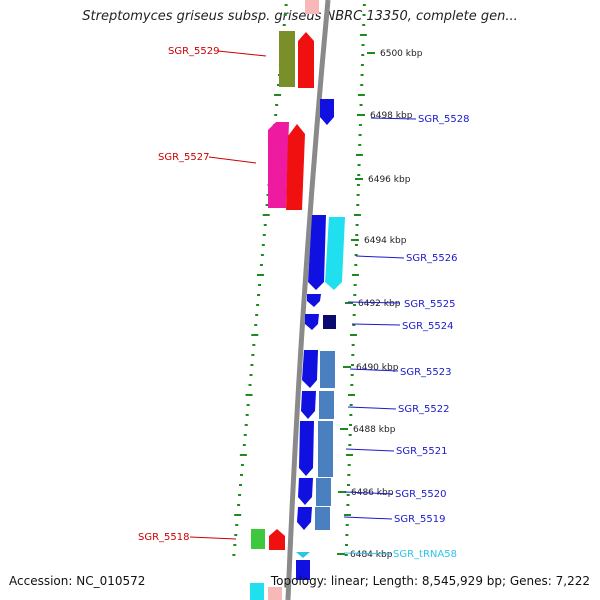 This screenshot has width=600, height=600. I want to click on gene-label-sgr-5523: SGR_5523, so click(426, 372).